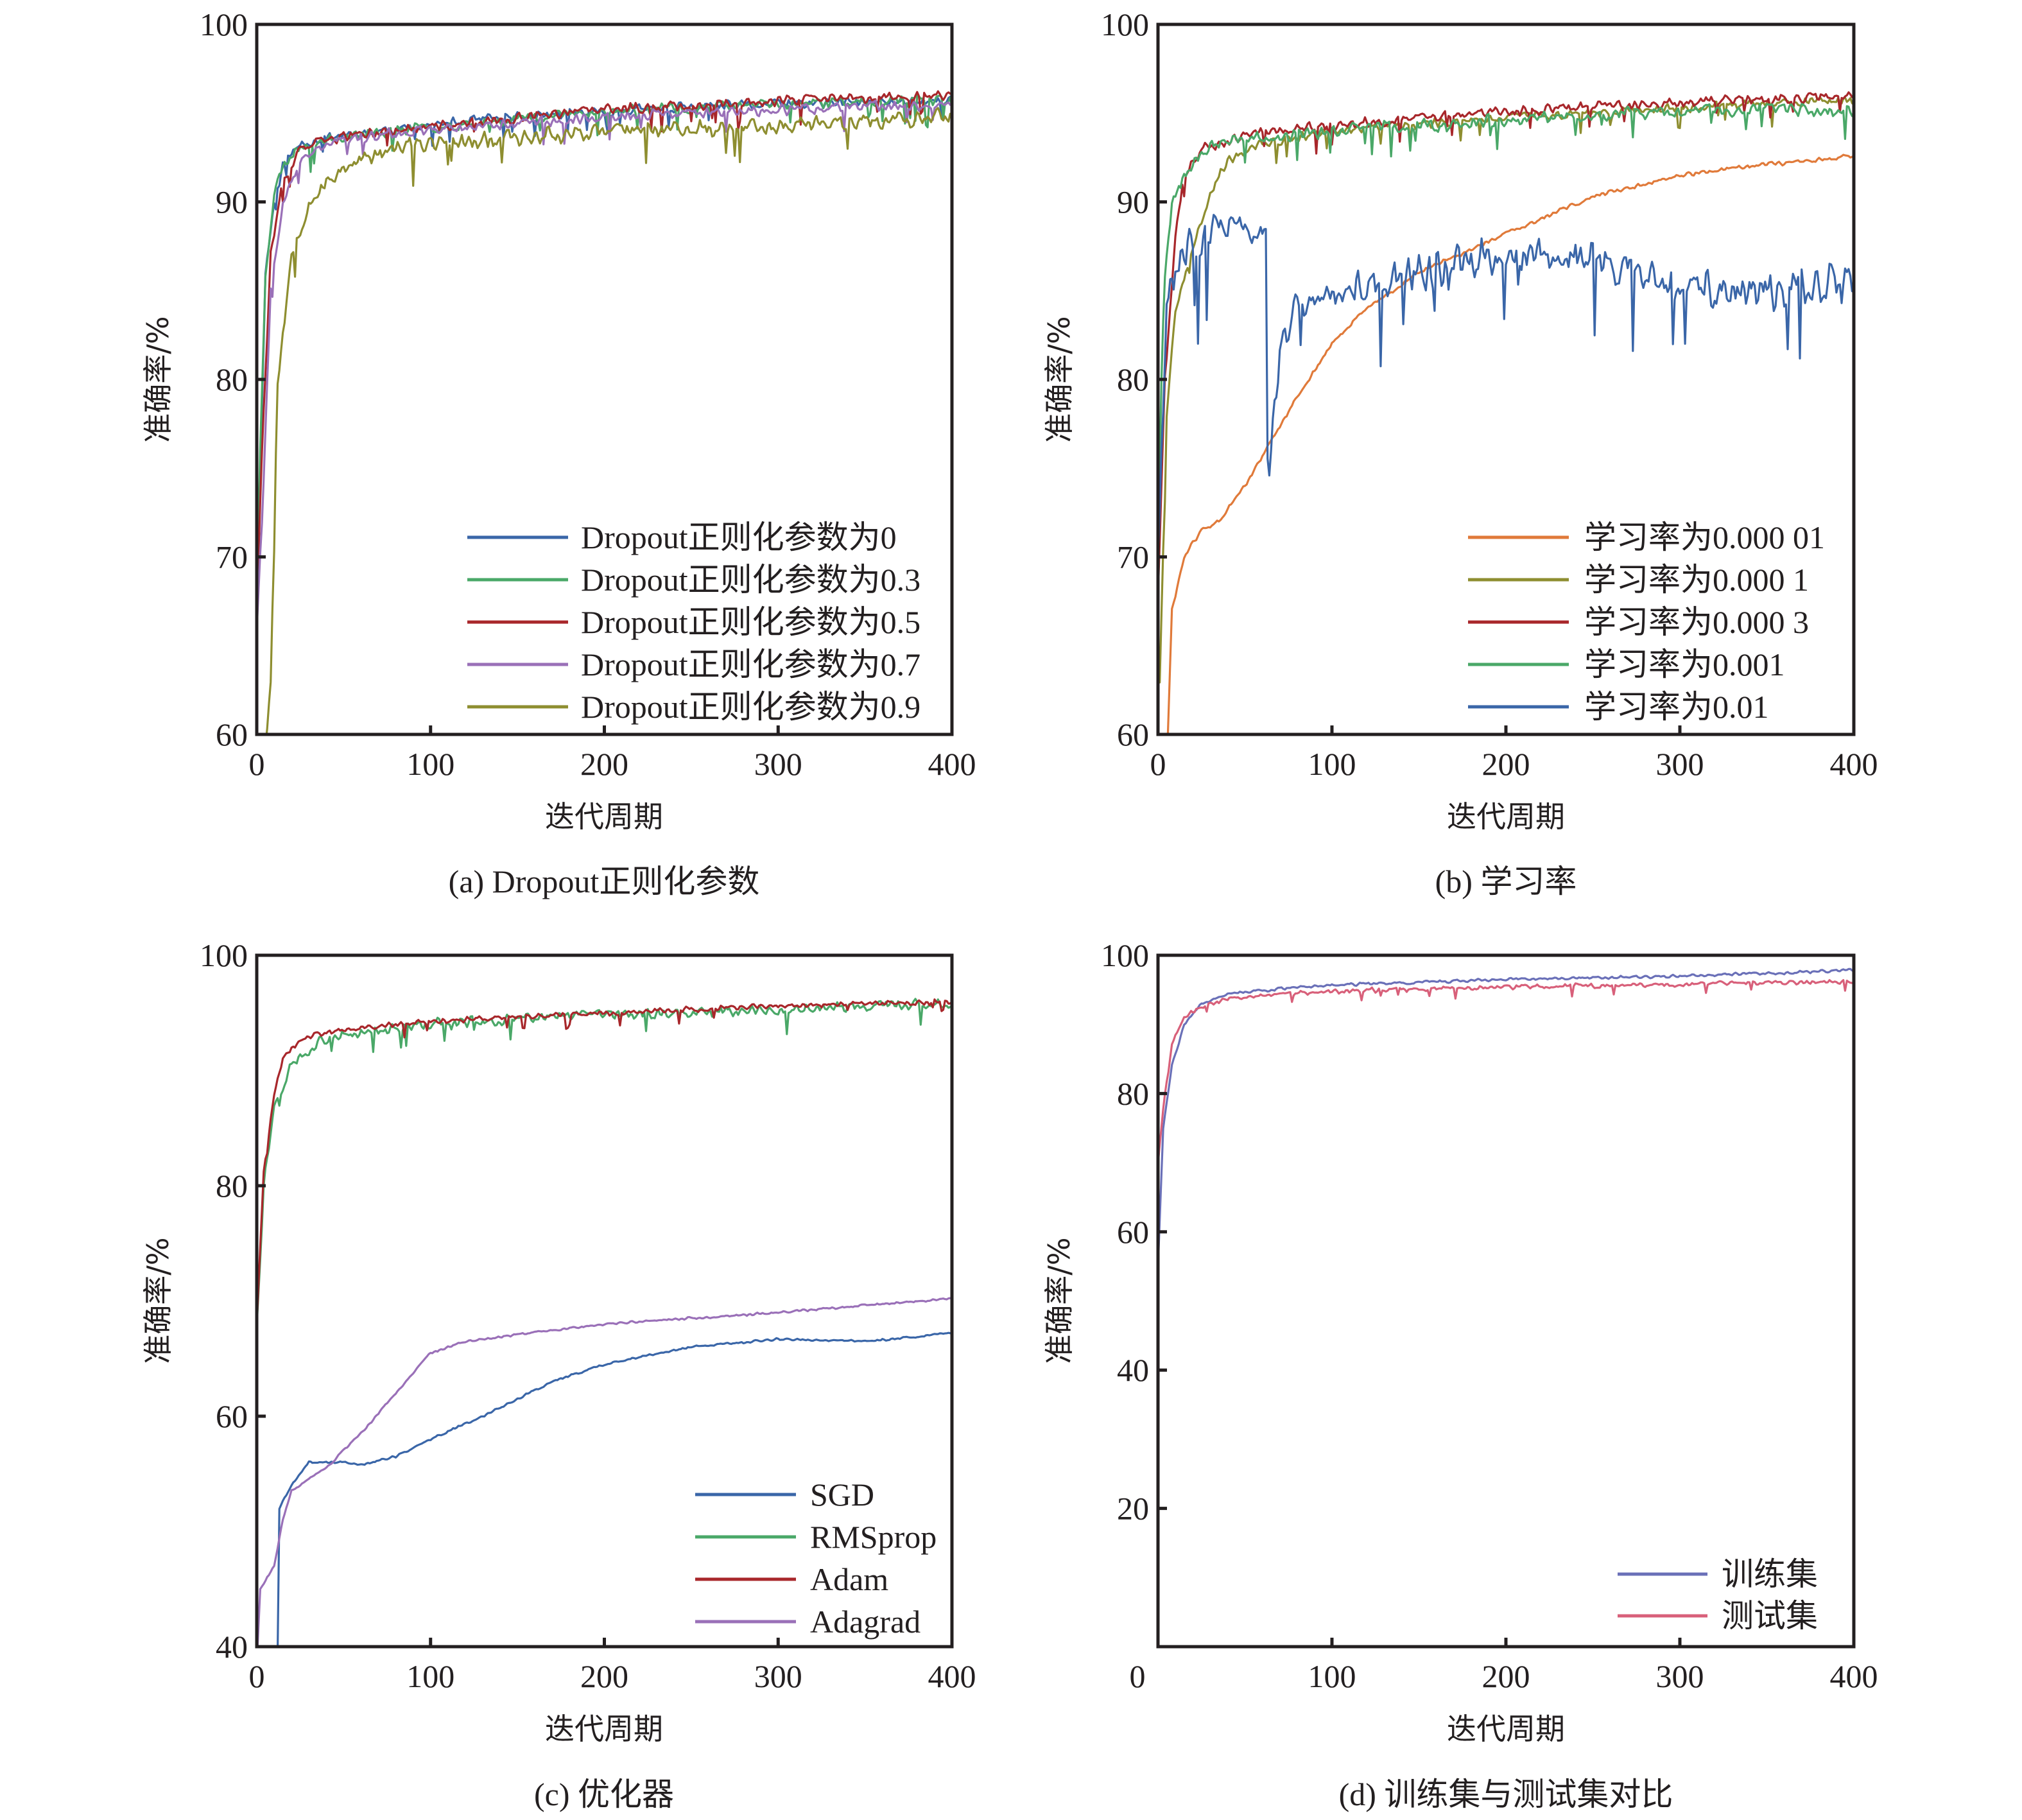 The width and height of the screenshot is (2022, 1820). What do you see at coordinates (816, 1558) in the screenshot?
I see `legend: SGD RMSprop Adam Adagrad` at bounding box center [816, 1558].